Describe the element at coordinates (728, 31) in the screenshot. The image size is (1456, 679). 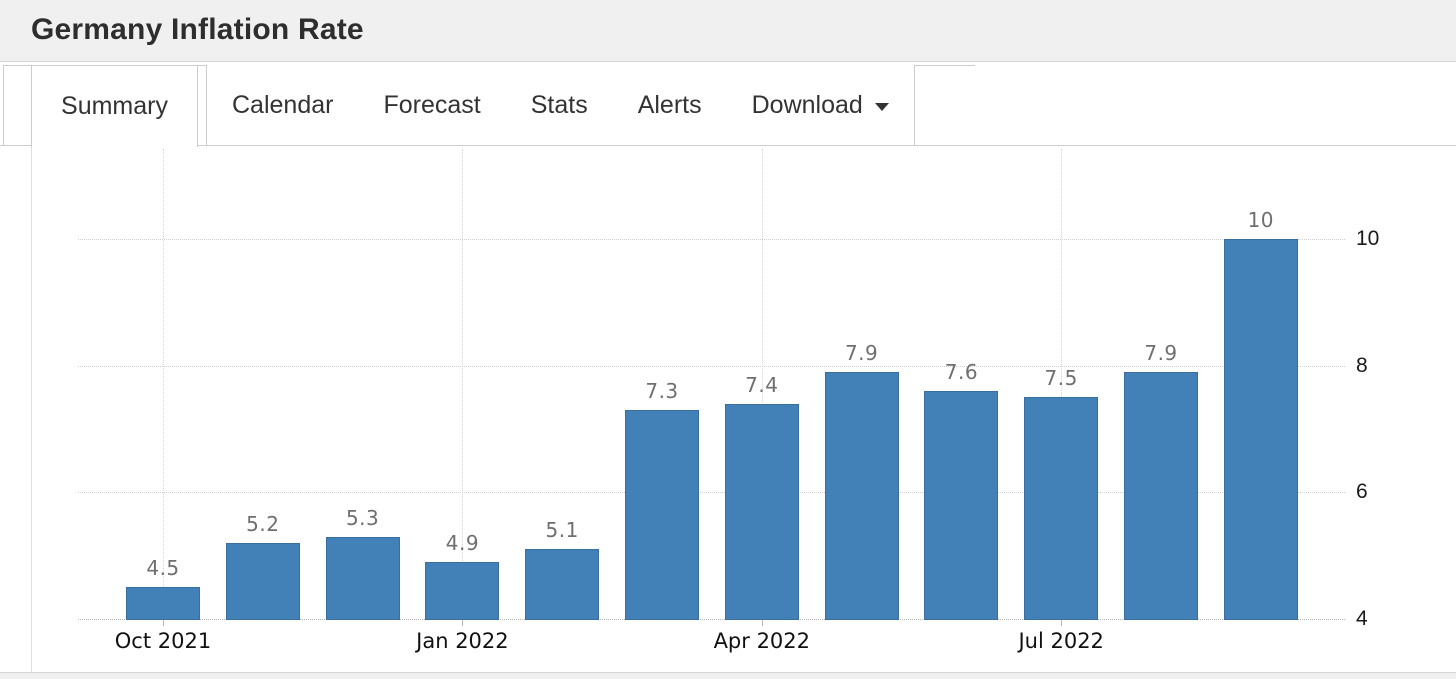
I see `page-header: Germany Inflation Rate` at that location.